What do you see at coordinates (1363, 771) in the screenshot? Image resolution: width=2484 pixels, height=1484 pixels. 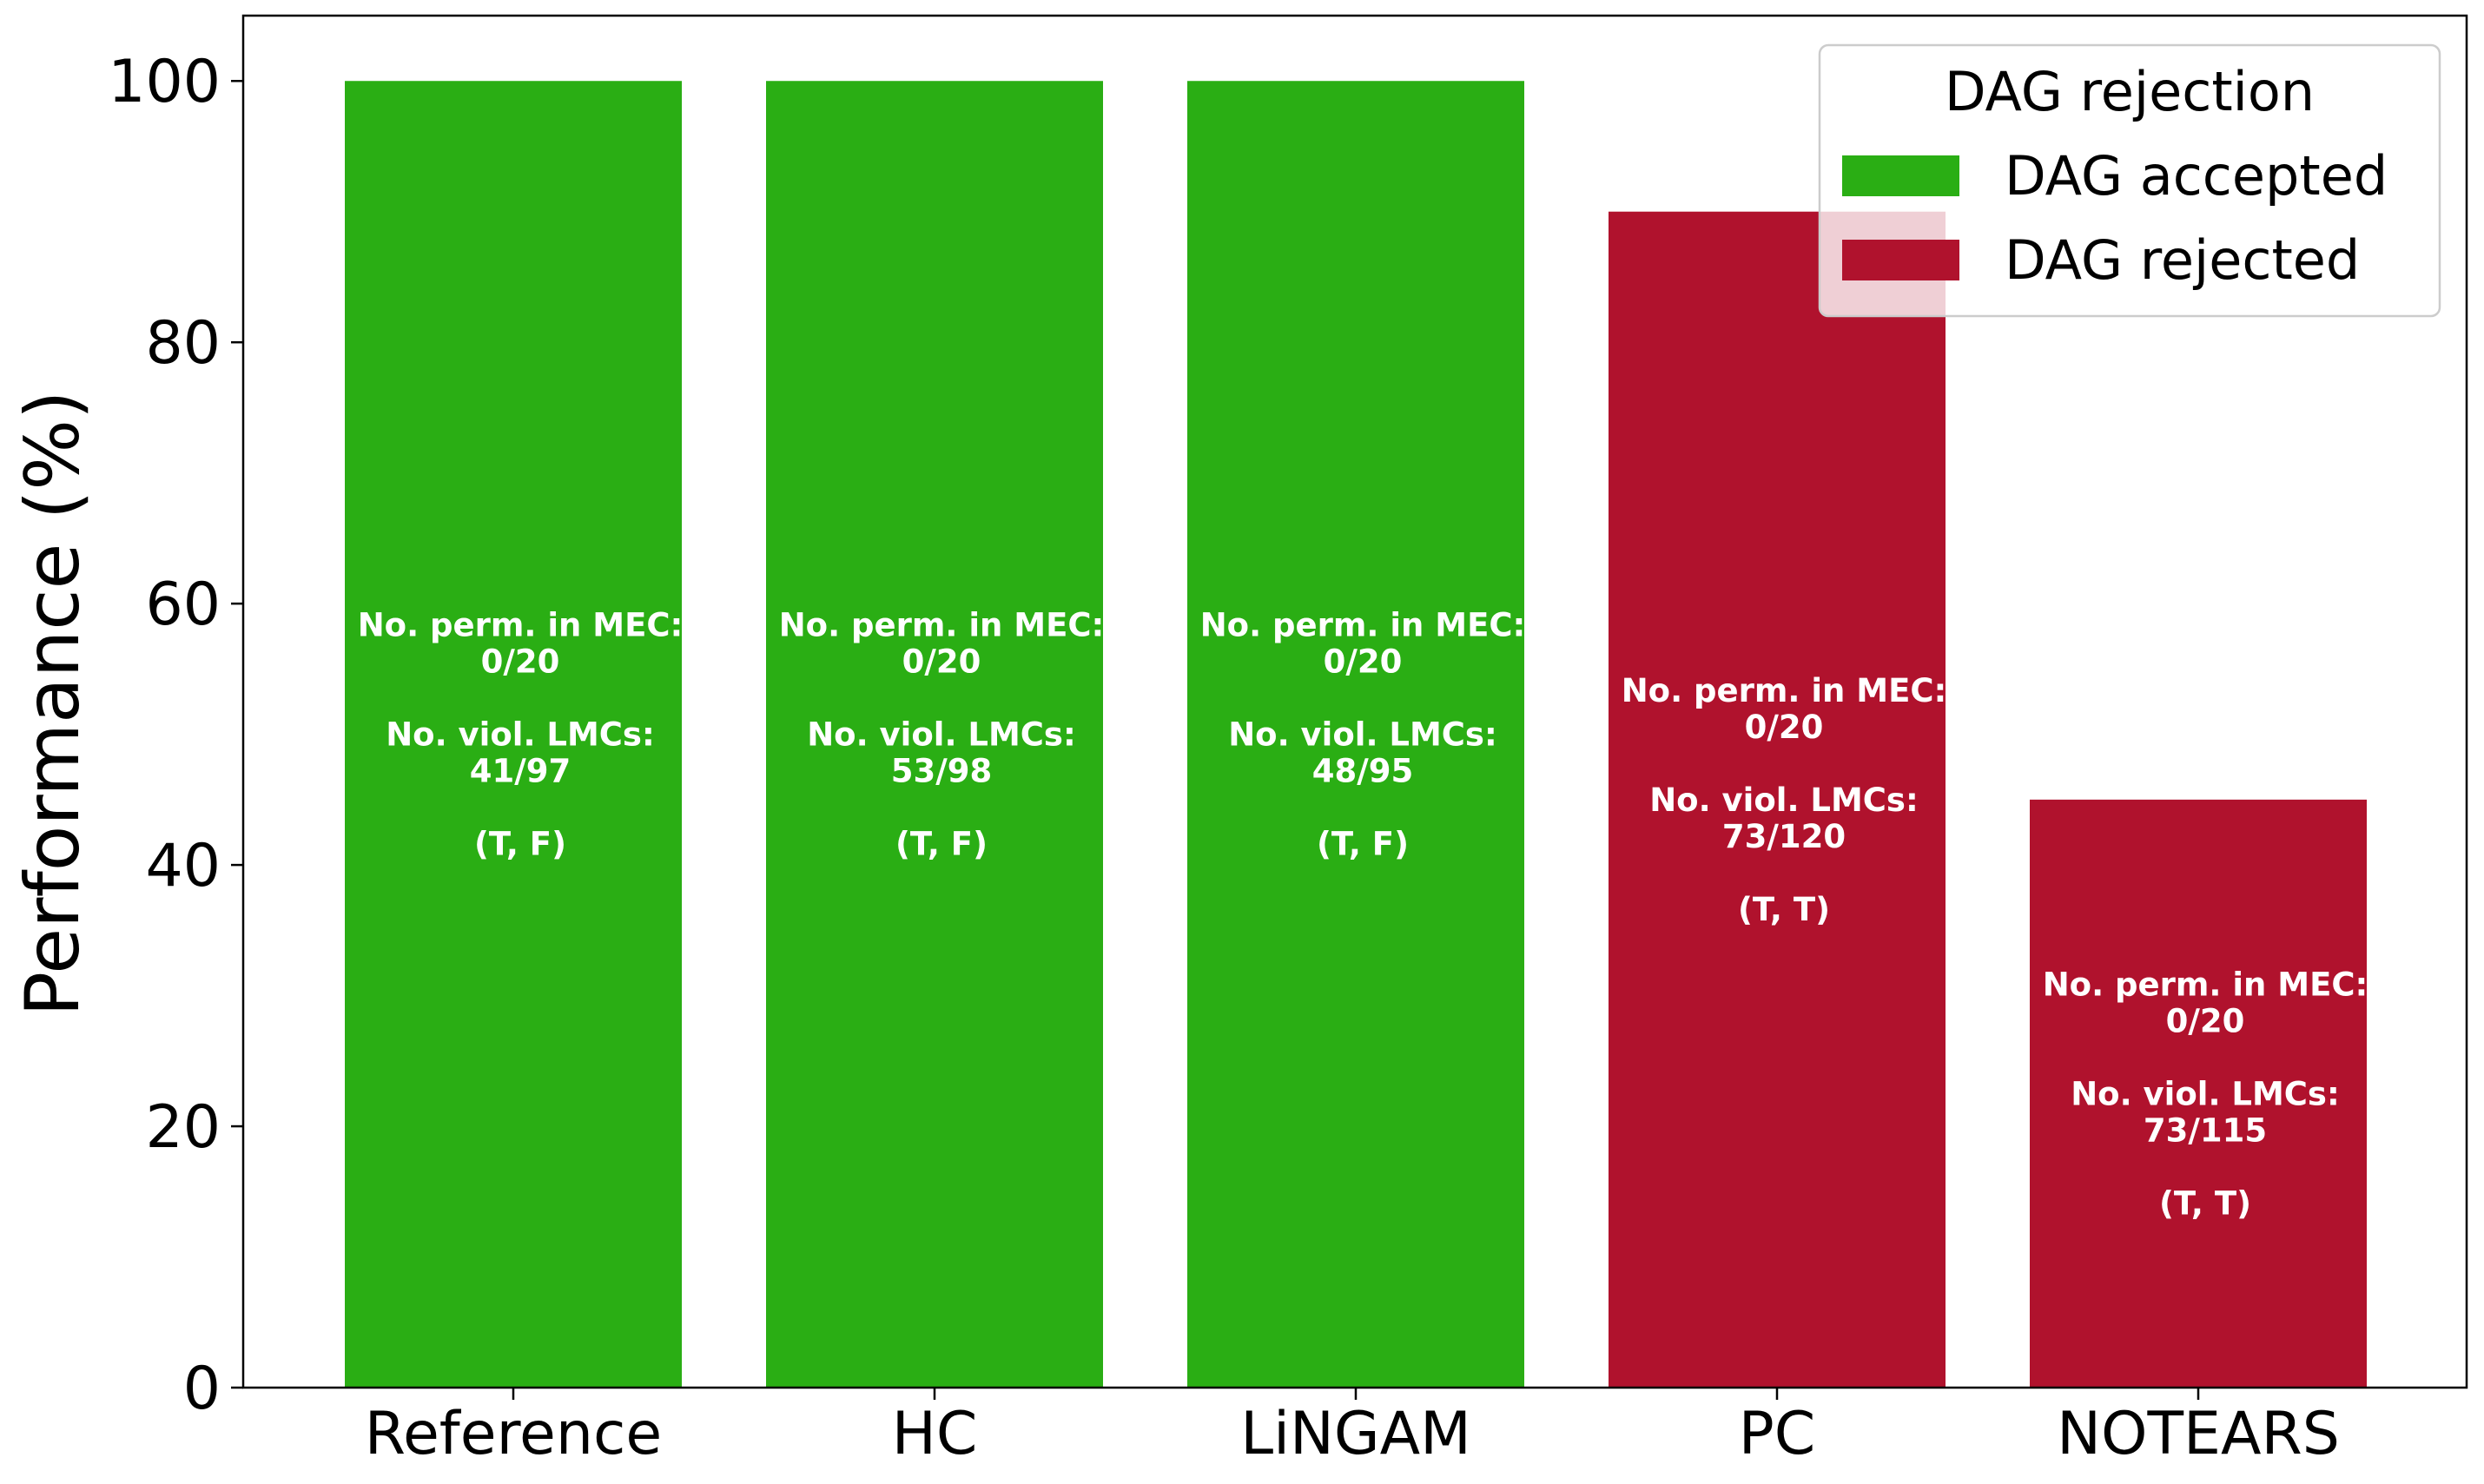 I see `bar-annotation-lingam-4: 48/95` at bounding box center [1363, 771].